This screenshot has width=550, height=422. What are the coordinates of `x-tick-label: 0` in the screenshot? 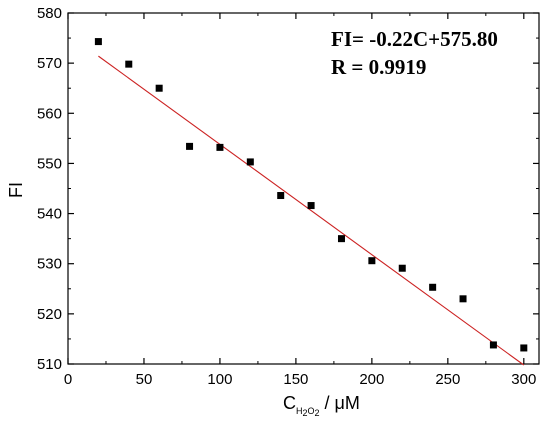 It's located at (68, 379).